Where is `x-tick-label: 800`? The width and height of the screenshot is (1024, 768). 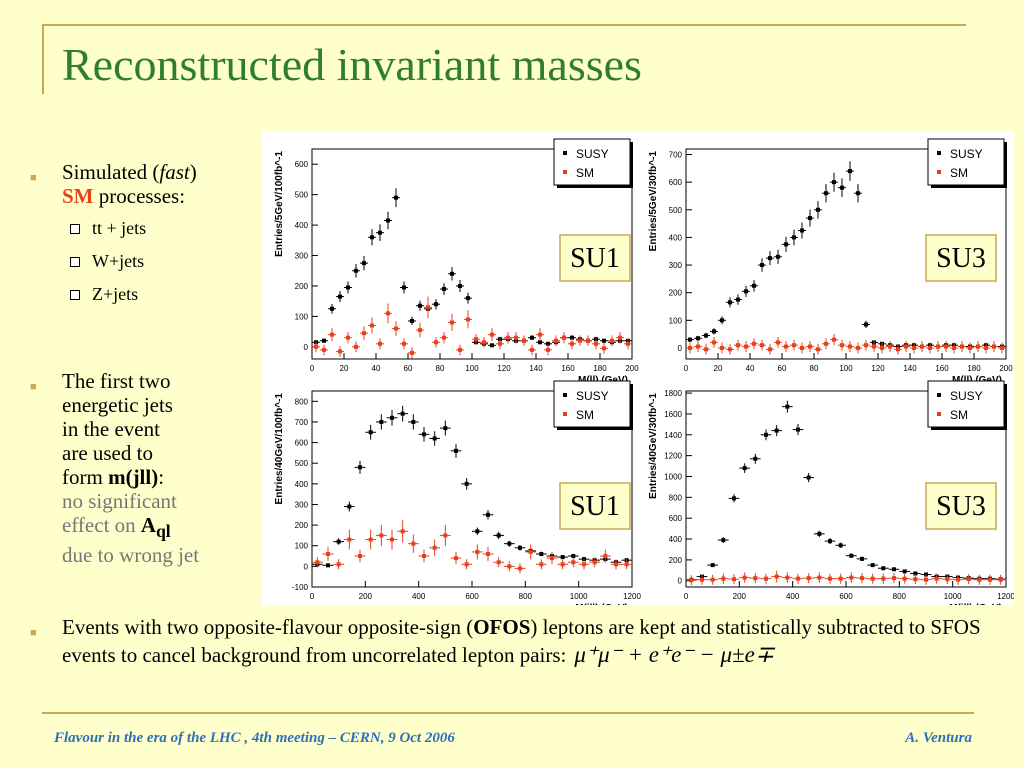
x-tick-label: 800 is located at coordinates (526, 596).